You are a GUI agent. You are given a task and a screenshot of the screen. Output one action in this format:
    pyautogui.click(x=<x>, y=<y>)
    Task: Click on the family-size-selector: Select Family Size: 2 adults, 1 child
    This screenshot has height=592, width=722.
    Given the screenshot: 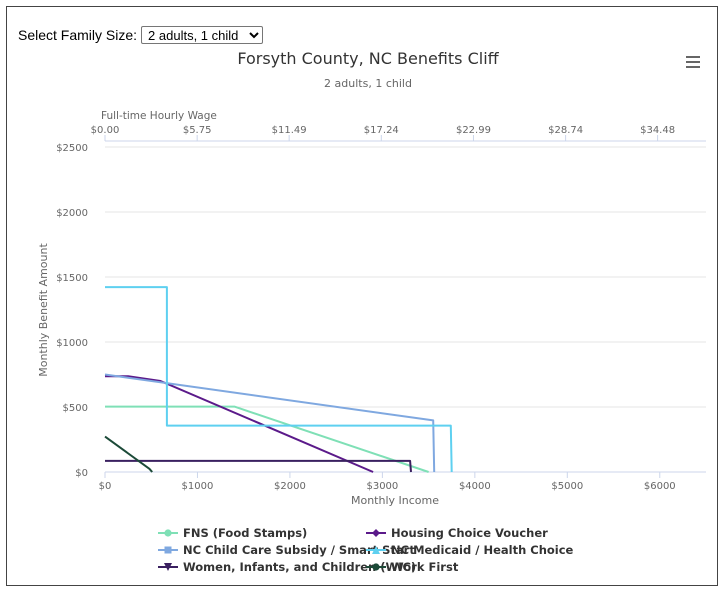 What is the action you would take?
    pyautogui.click(x=141, y=35)
    